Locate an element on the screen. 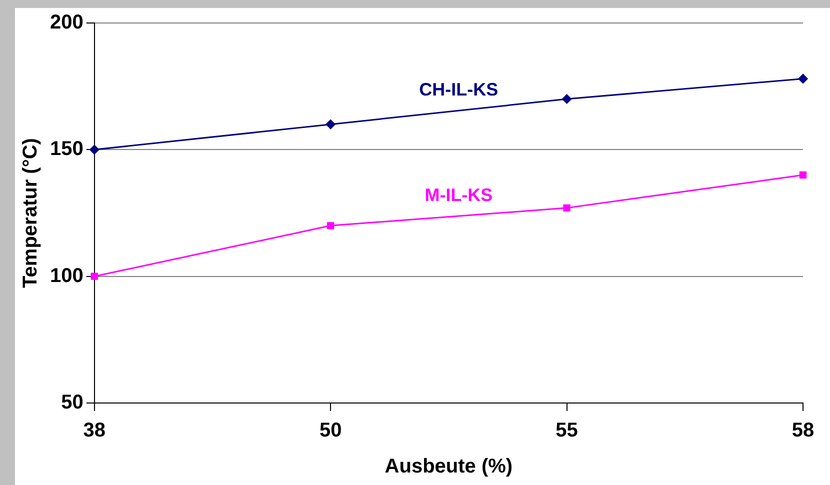 Image resolution: width=830 pixels, height=485 pixels. x-tick-label: 38 is located at coordinates (94, 431).